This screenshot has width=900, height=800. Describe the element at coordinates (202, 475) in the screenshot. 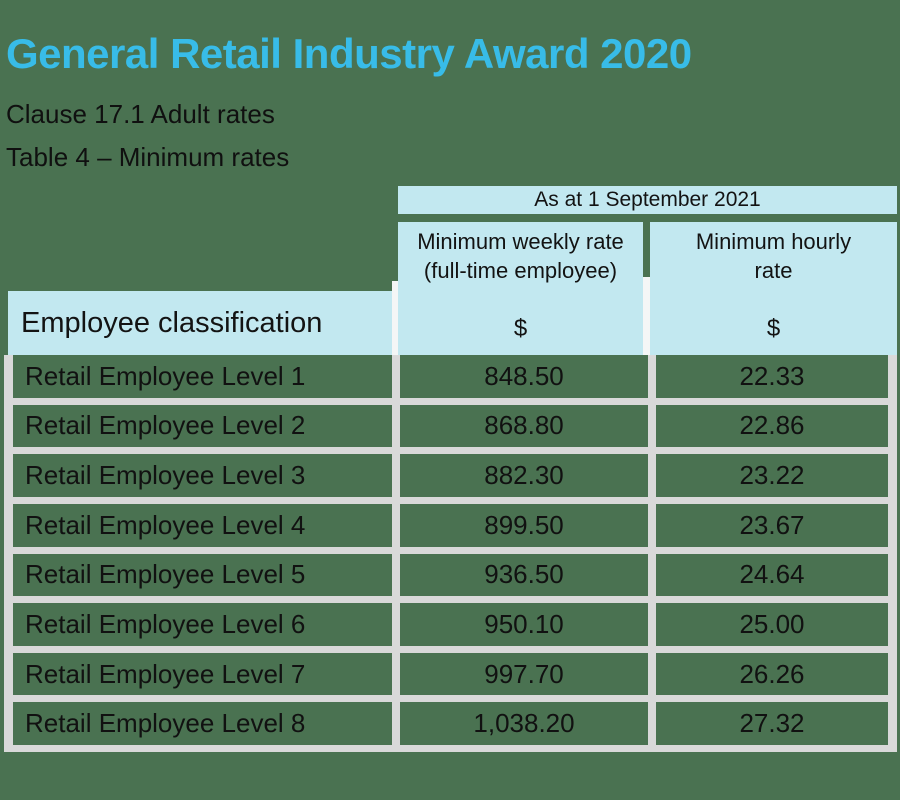

I see `classification-cell: Retail Employee Level 3` at that location.